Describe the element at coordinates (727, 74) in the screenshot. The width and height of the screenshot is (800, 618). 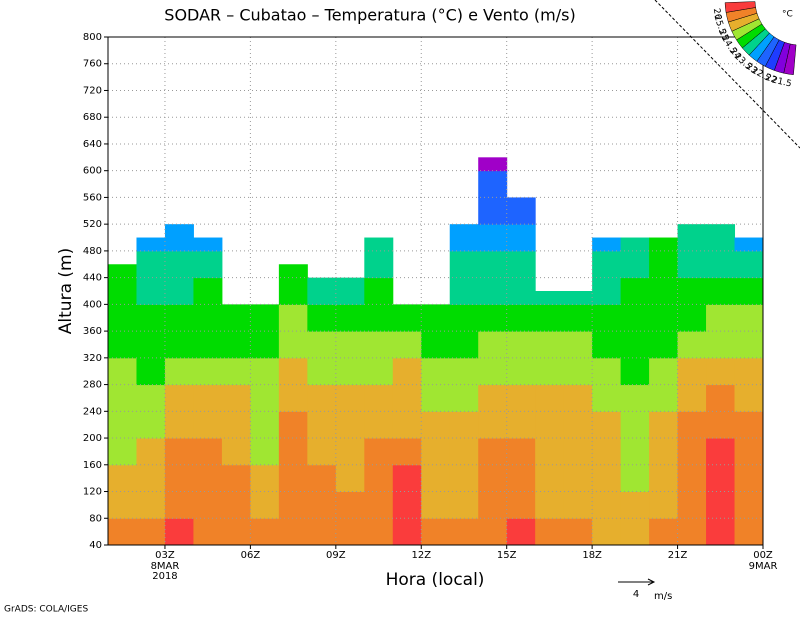
I see `legend-frame` at that location.